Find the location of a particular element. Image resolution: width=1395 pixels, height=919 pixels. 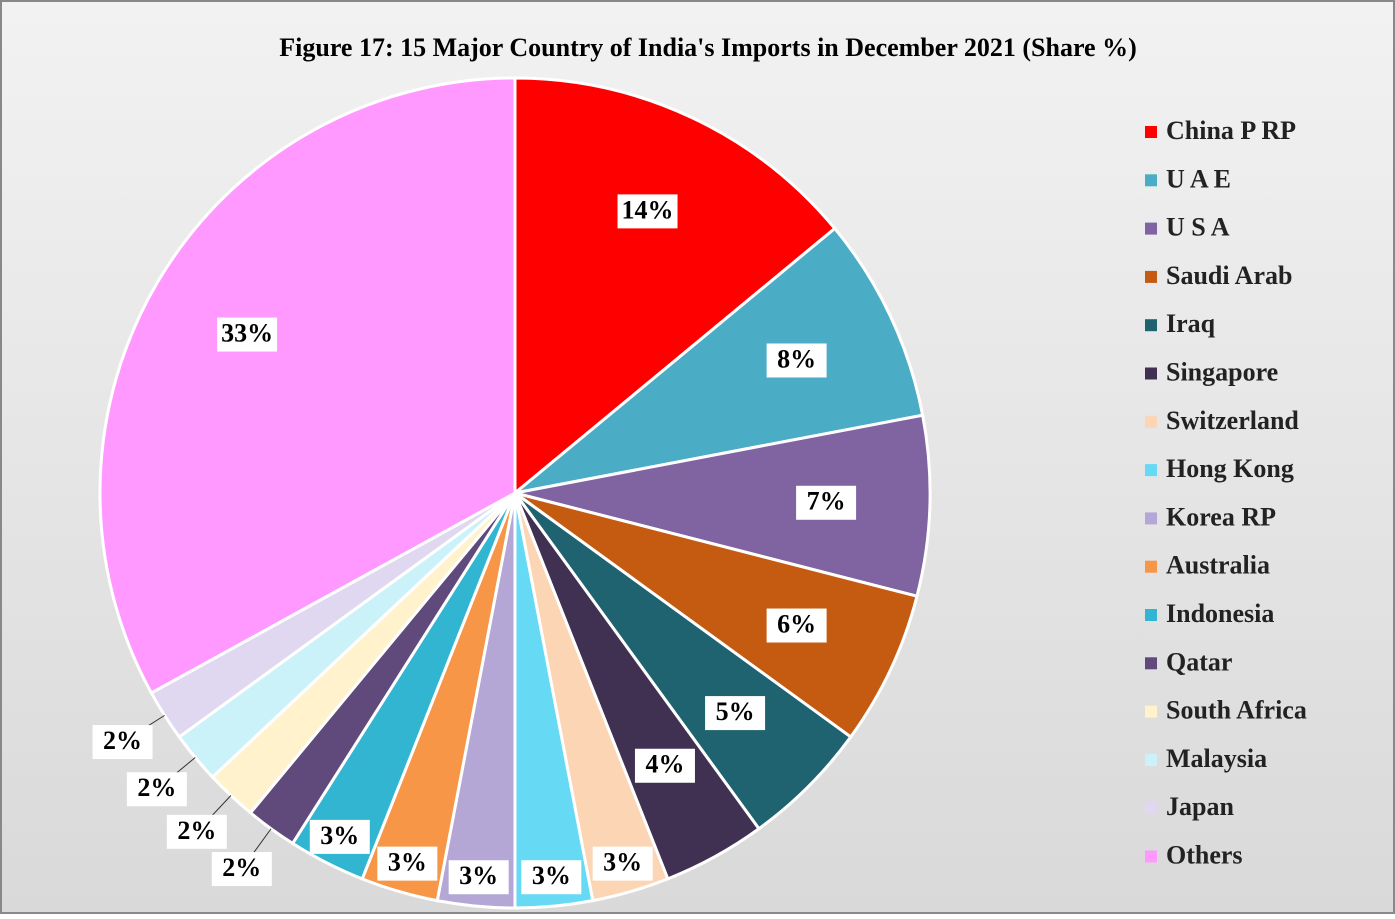

data-label: 7% is located at coordinates (826, 501).